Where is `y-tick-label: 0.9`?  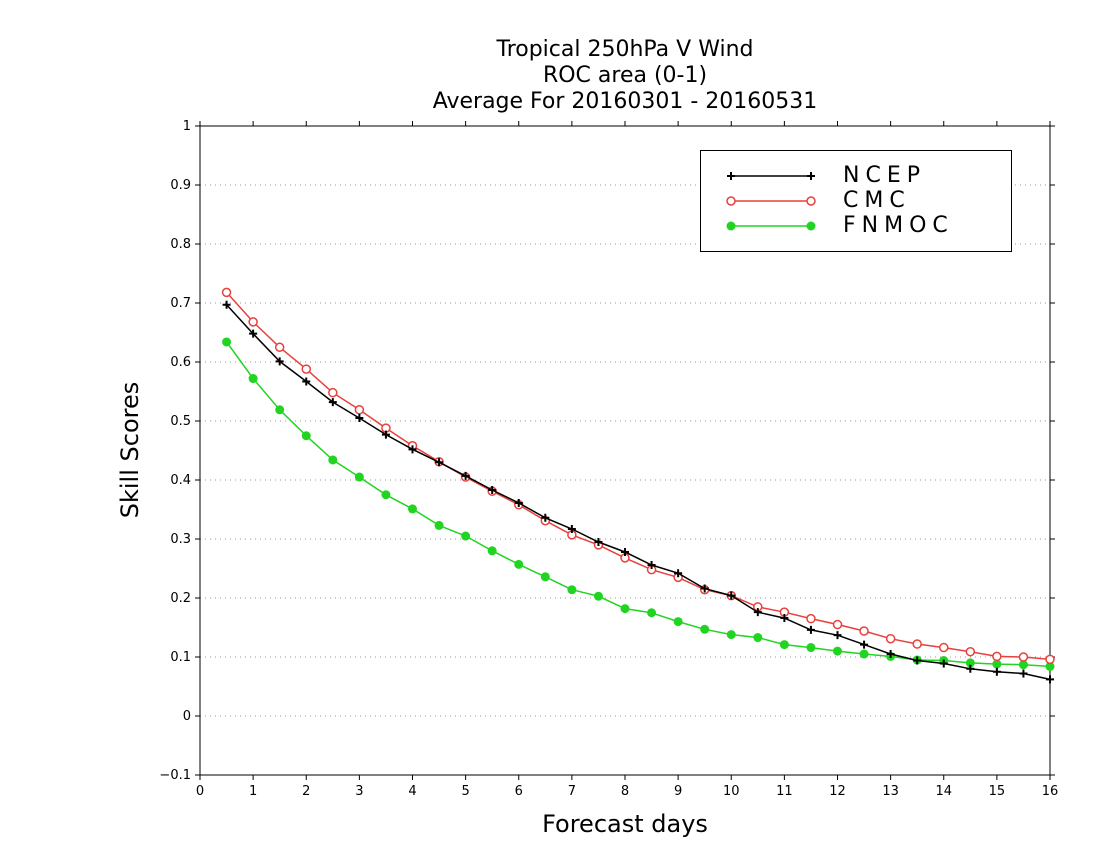
y-tick-label: 0.9 is located at coordinates (180, 185).